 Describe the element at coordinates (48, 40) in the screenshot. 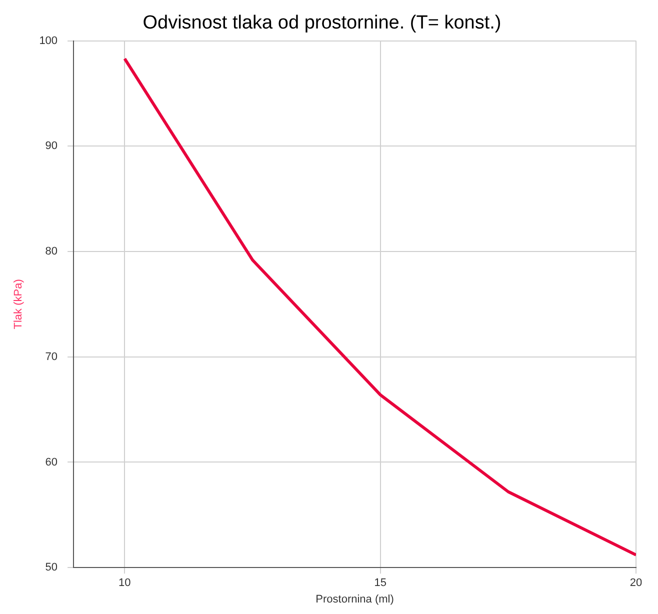

I see `y-tick-label: 100` at that location.